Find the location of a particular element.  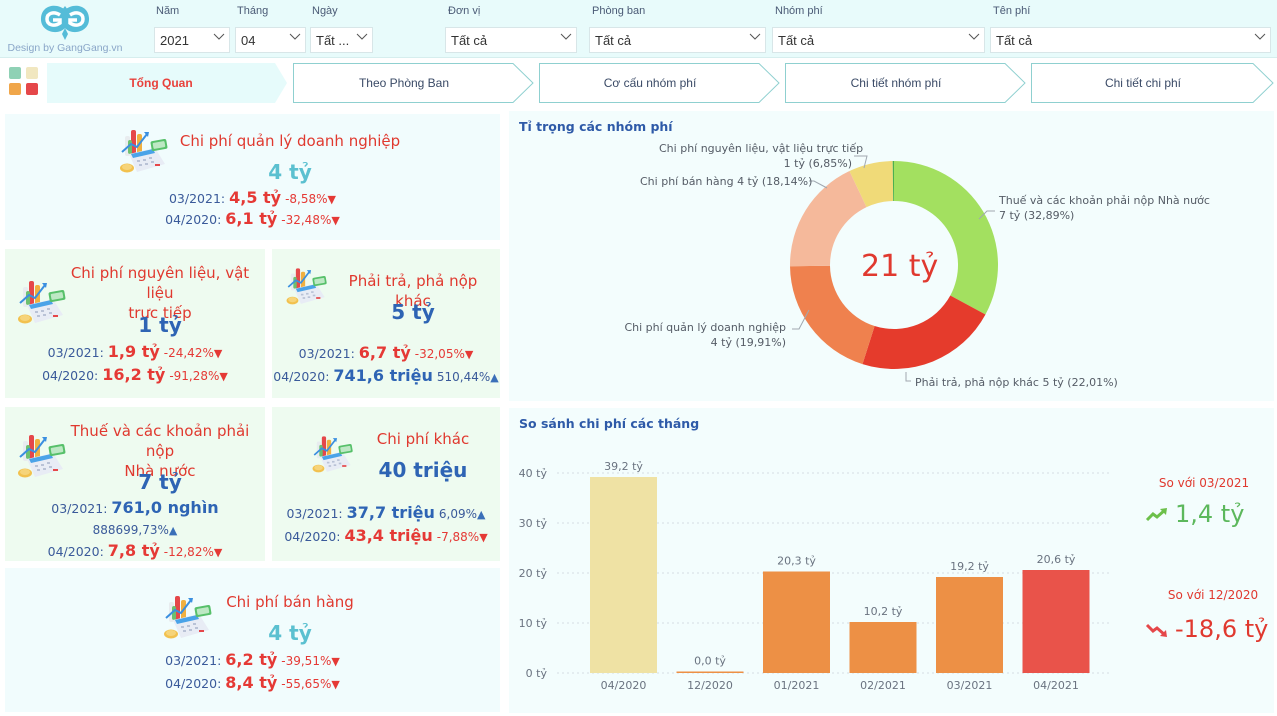

year-select: 2021 is located at coordinates (192, 40).